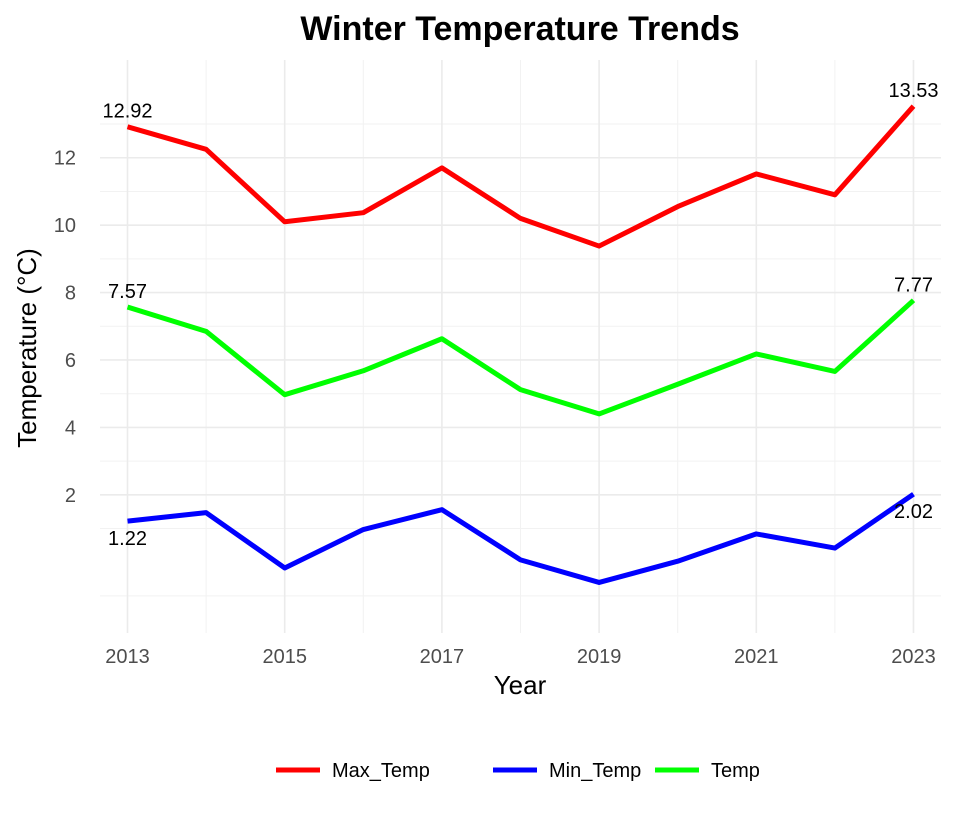 This screenshot has width=968, height=820. Describe the element at coordinates (70, 496) in the screenshot. I see `y-tick-label: 2` at that location.